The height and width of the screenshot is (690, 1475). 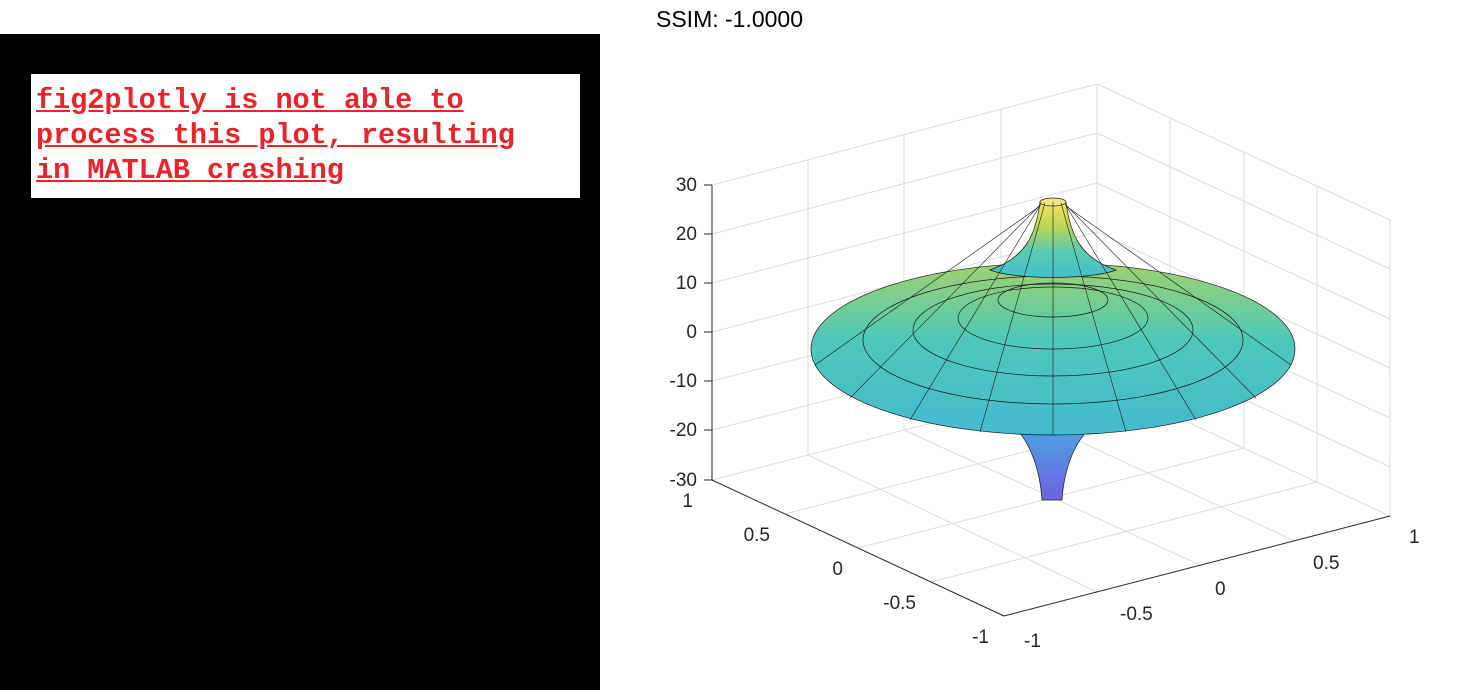 What do you see at coordinates (1326, 563) in the screenshot?
I see `x-tick-label: 0.5` at bounding box center [1326, 563].